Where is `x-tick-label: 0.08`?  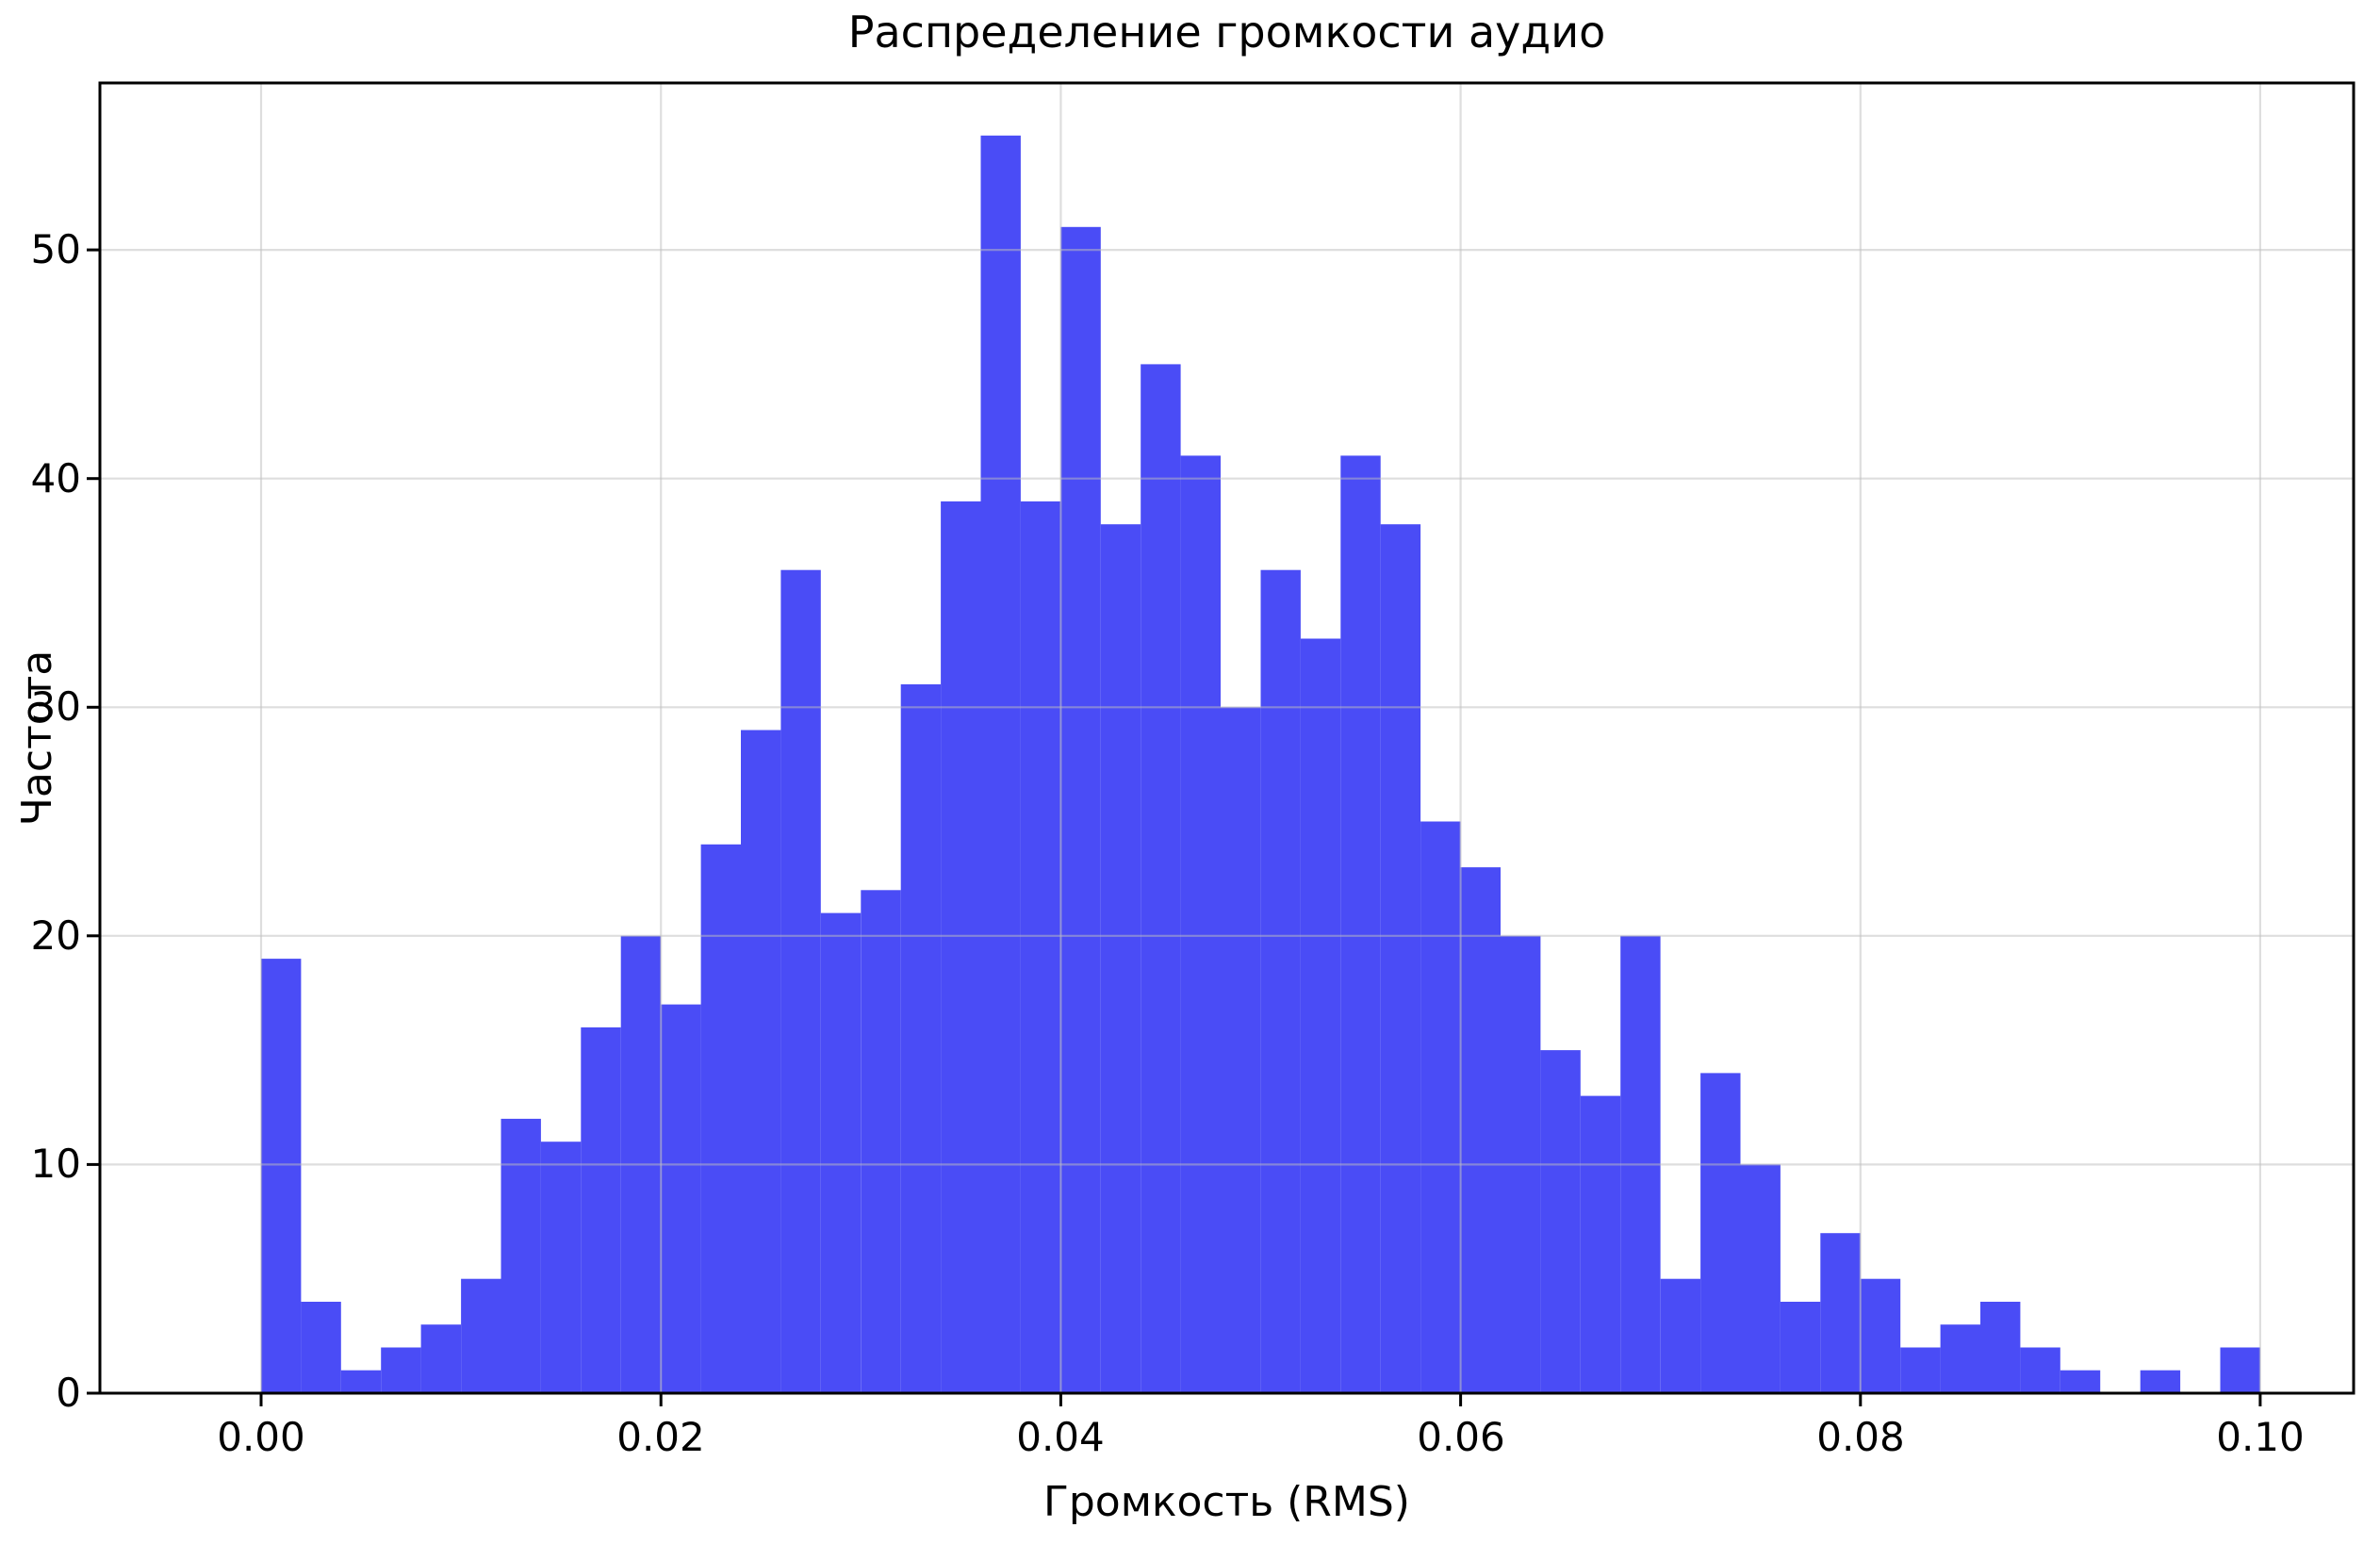
x-tick-label: 0.08 is located at coordinates (1860, 1437).